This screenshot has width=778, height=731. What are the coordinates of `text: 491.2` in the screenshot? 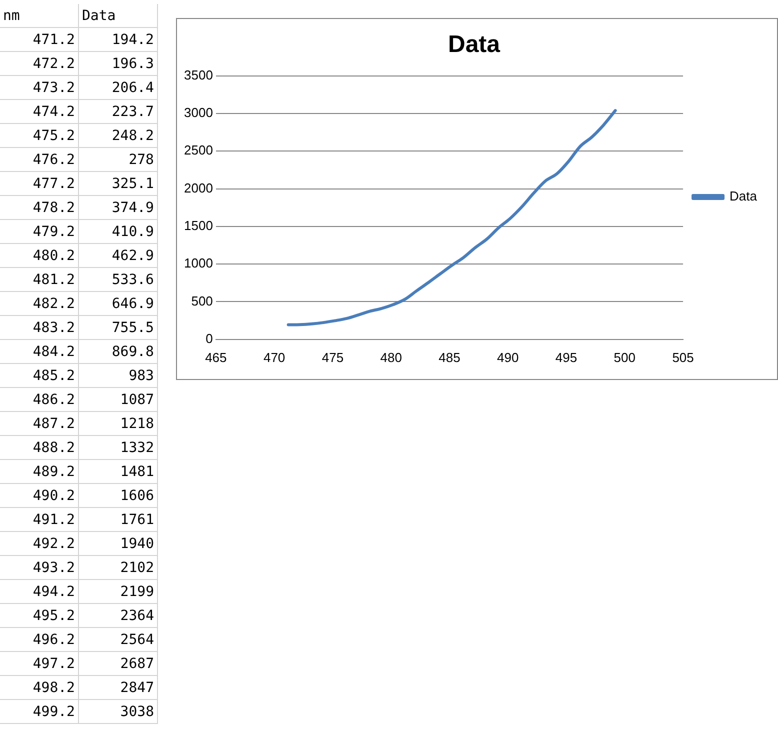 It's located at (39, 520).